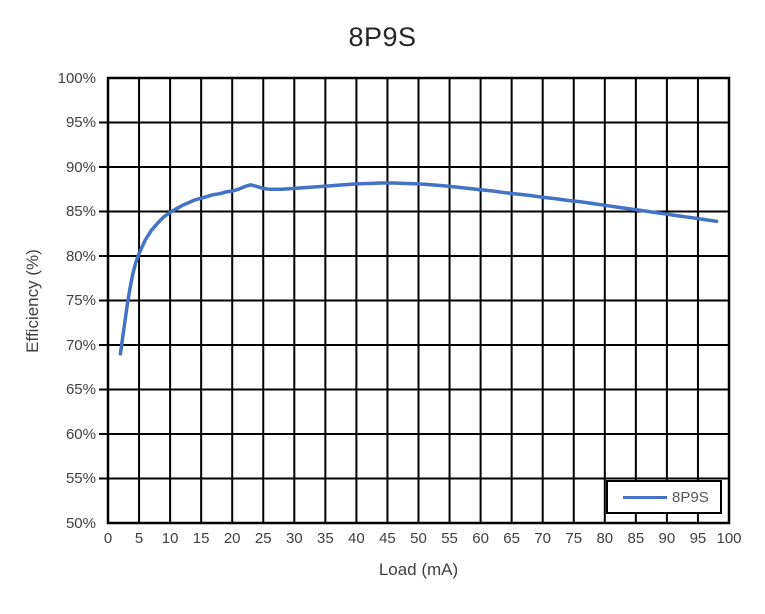 This screenshot has height=614, width=765. What do you see at coordinates (80, 434) in the screenshot?
I see `y-tick-label: 60%` at bounding box center [80, 434].